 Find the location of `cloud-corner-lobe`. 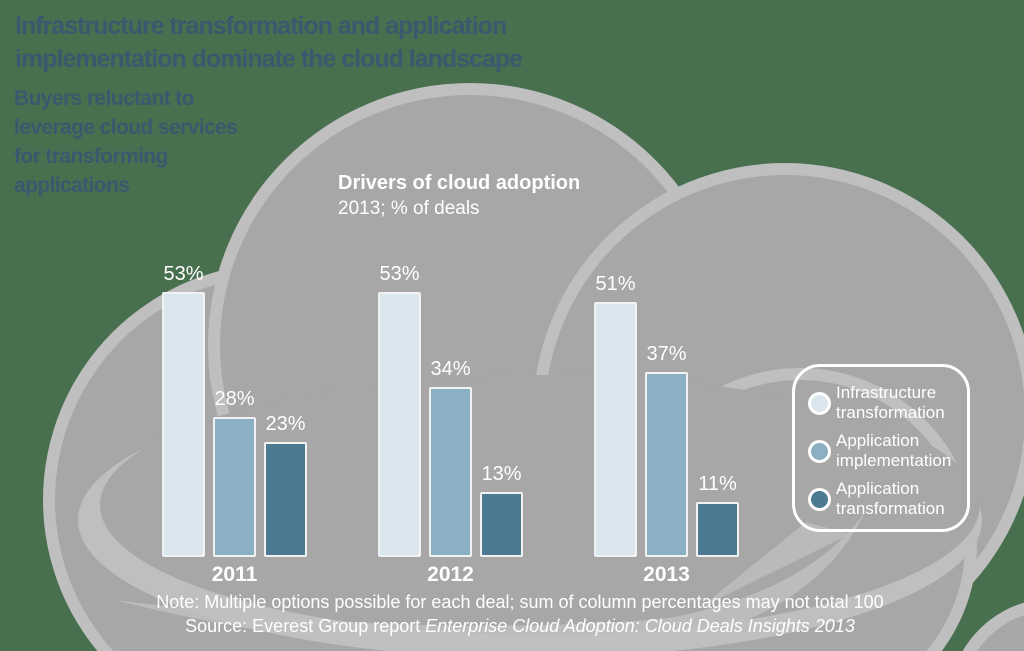

cloud-corner-lobe is located at coordinates (1000, 633).